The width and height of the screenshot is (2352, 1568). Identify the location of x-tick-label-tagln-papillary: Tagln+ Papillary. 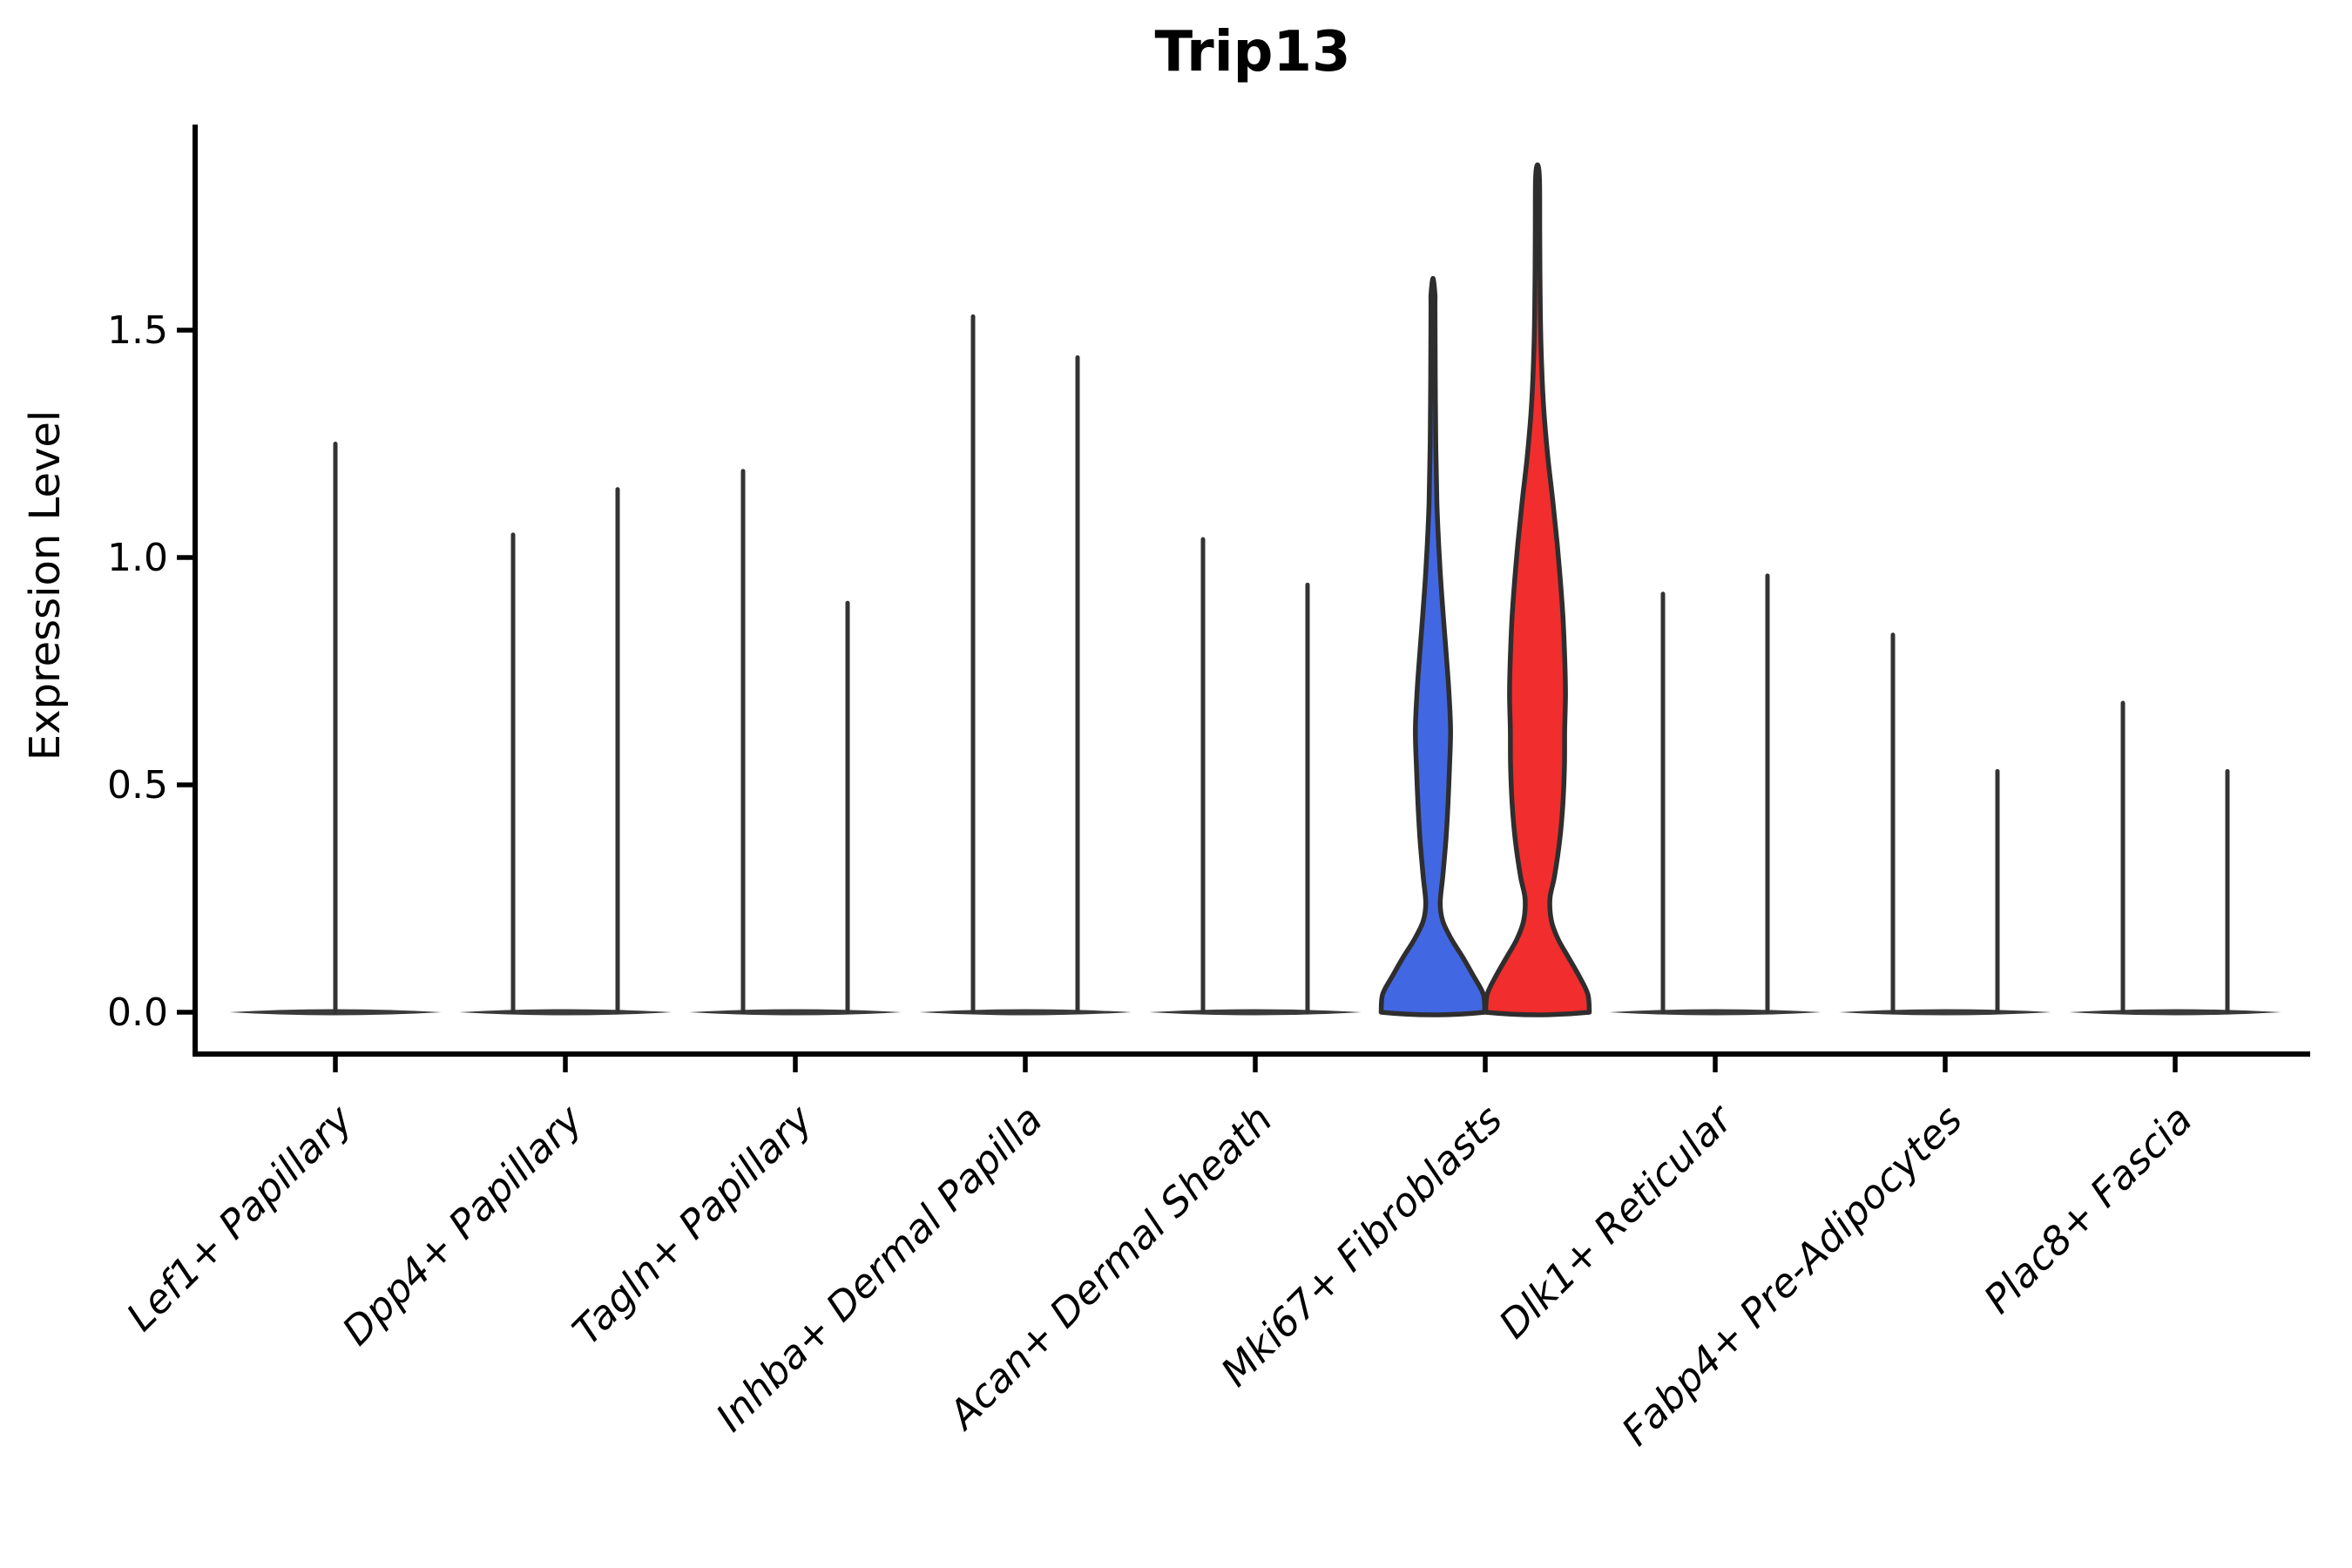
(693, 1224).